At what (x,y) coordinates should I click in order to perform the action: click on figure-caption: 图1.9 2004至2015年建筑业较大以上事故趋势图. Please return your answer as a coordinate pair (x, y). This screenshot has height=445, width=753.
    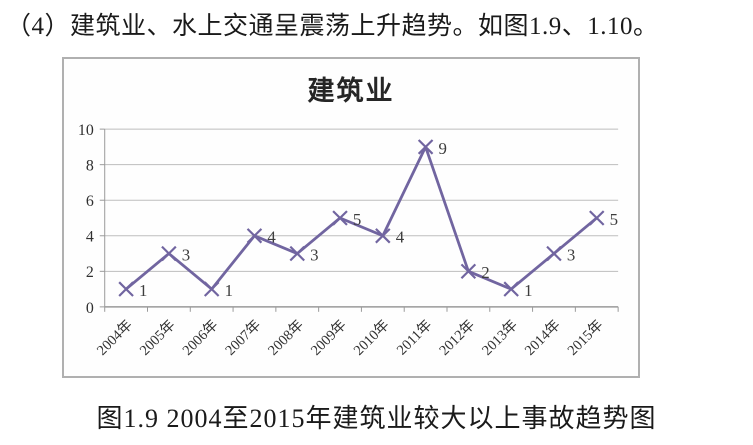
    Looking at the image, I should click on (376, 418).